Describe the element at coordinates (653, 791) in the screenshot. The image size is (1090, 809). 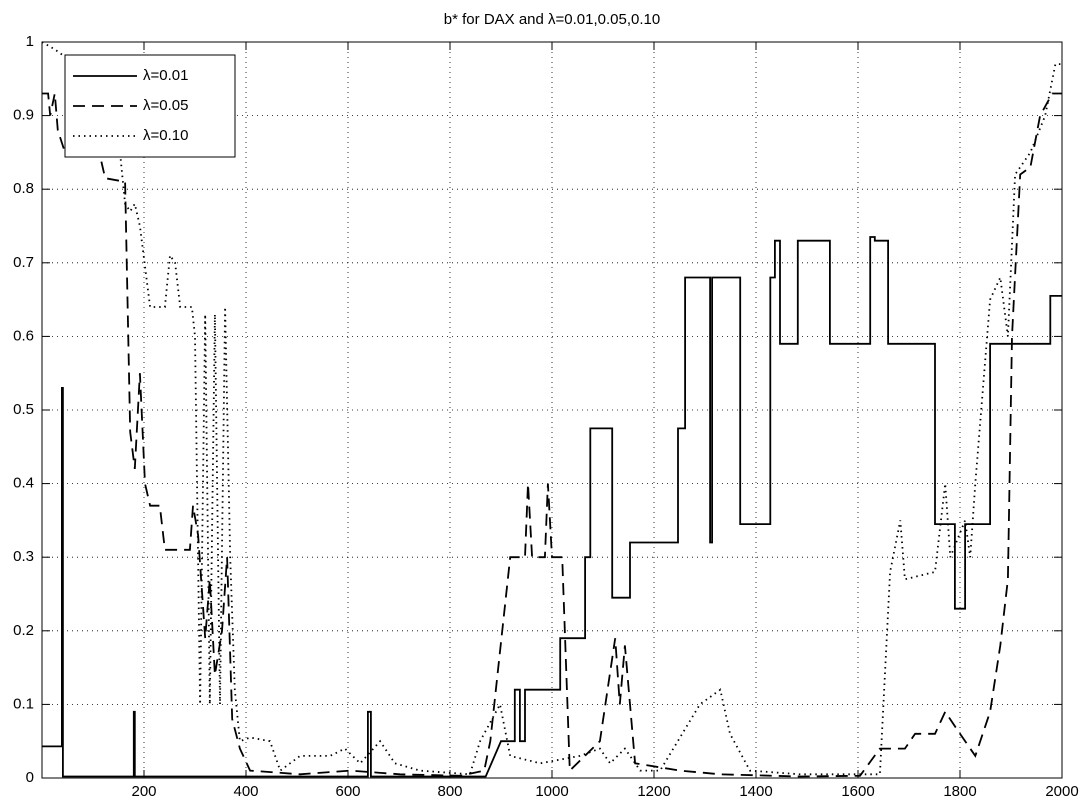
I see `x-tick-label: 1200` at that location.